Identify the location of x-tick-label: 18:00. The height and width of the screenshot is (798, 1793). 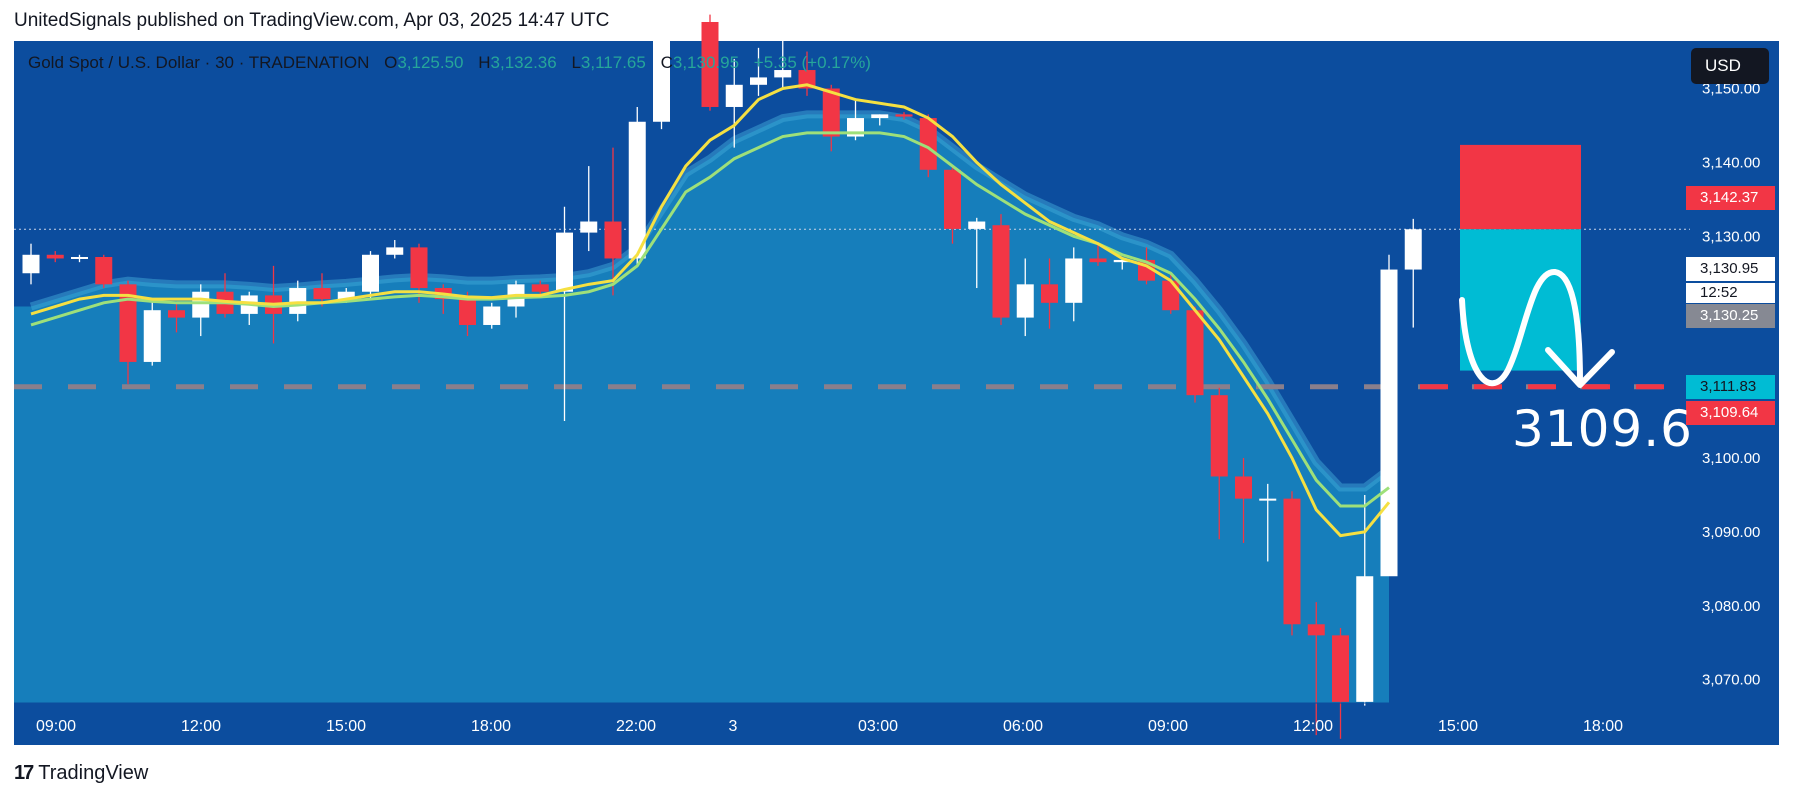
(491, 726).